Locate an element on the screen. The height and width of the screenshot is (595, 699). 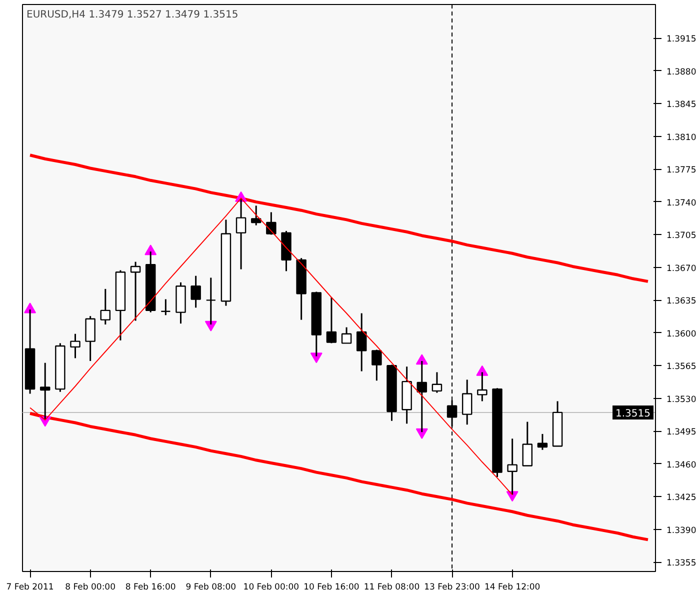
y-tick-label: 1.3425 is located at coordinates (681, 498).